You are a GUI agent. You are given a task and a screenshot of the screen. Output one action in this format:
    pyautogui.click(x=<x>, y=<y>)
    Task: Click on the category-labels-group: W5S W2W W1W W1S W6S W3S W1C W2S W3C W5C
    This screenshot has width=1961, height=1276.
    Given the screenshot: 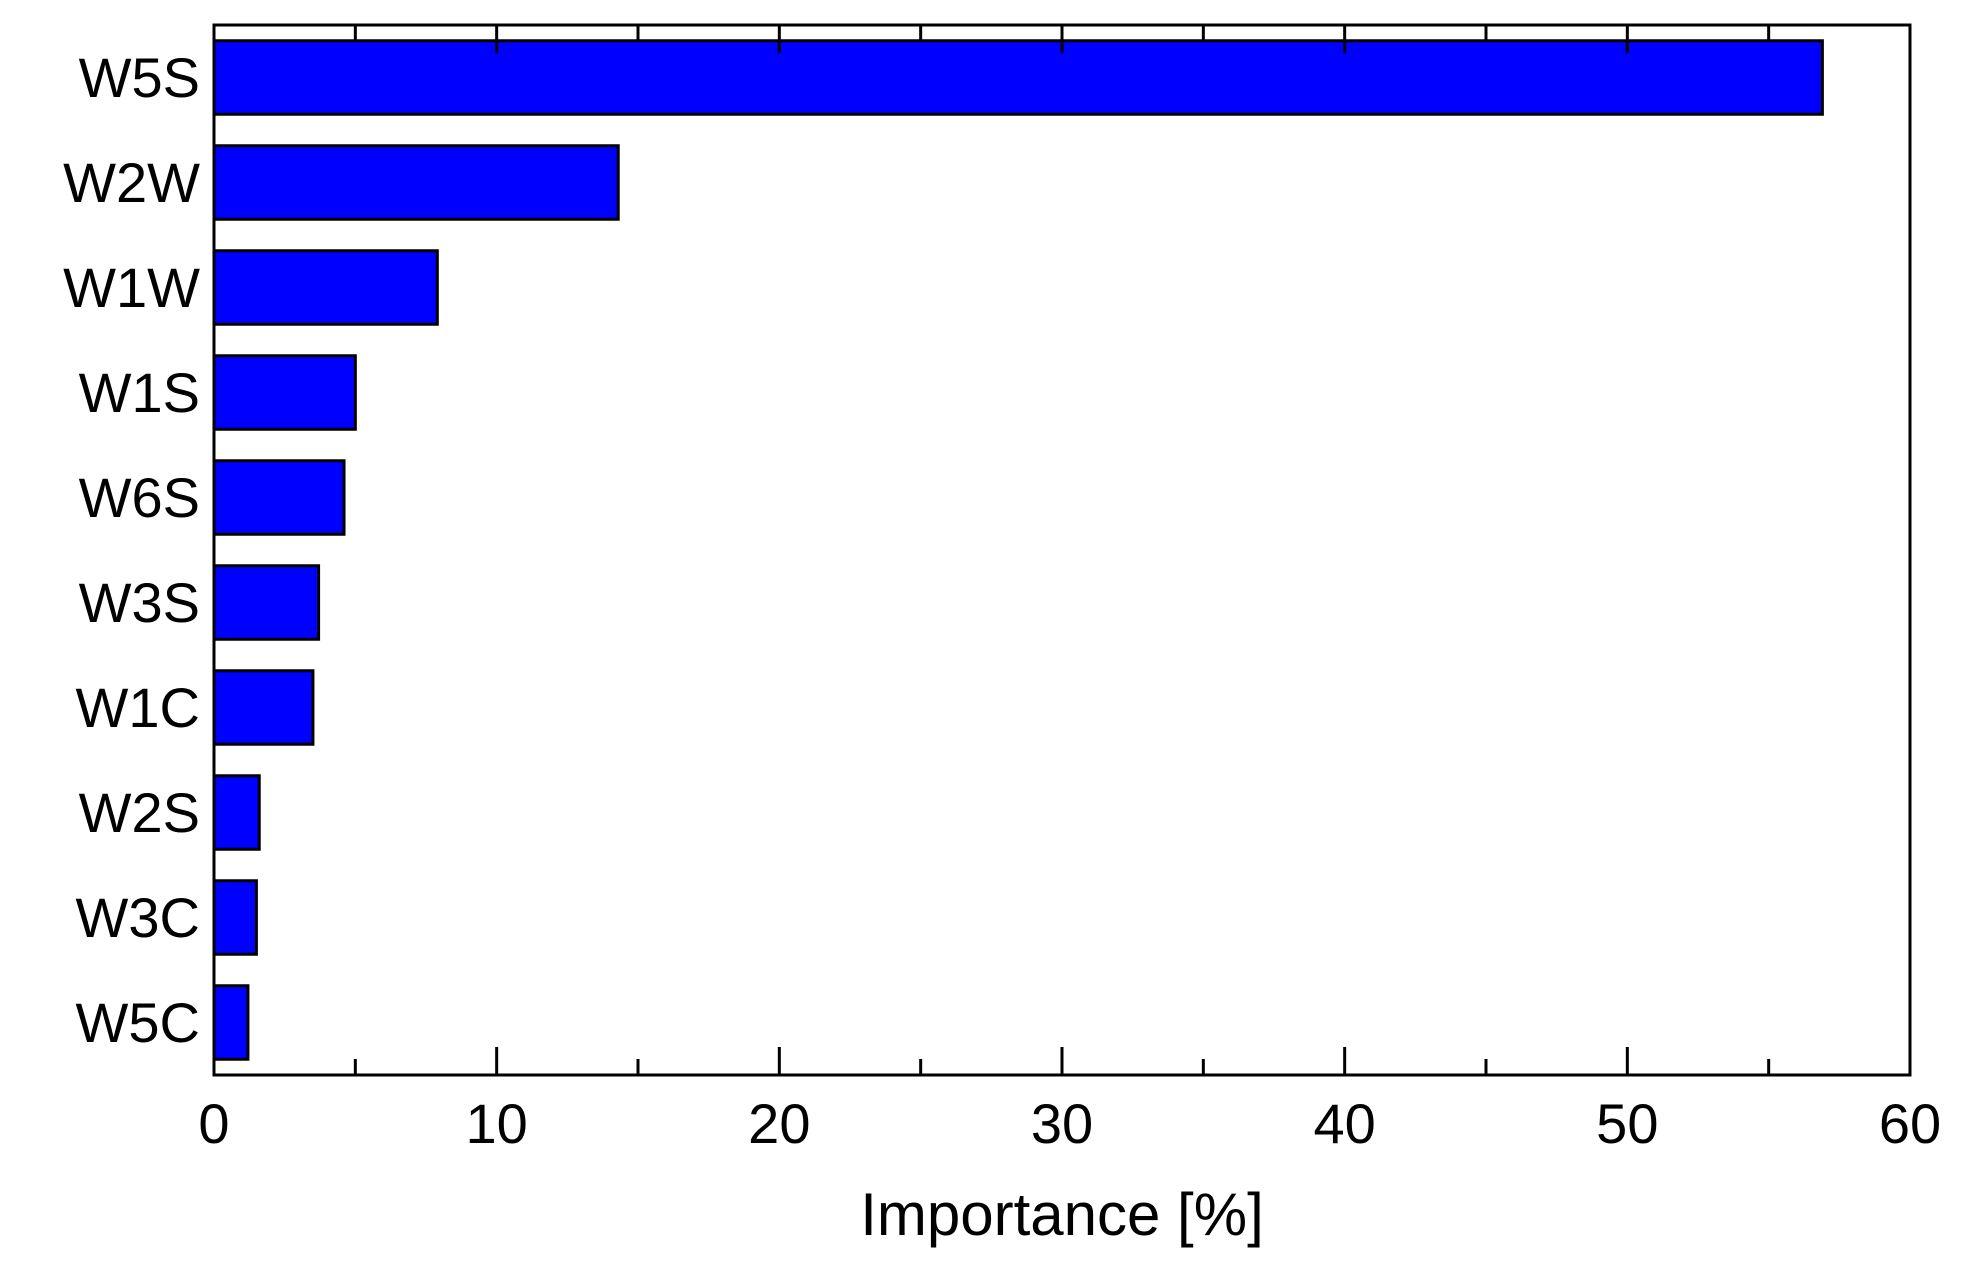 What is the action you would take?
    pyautogui.click(x=131, y=550)
    